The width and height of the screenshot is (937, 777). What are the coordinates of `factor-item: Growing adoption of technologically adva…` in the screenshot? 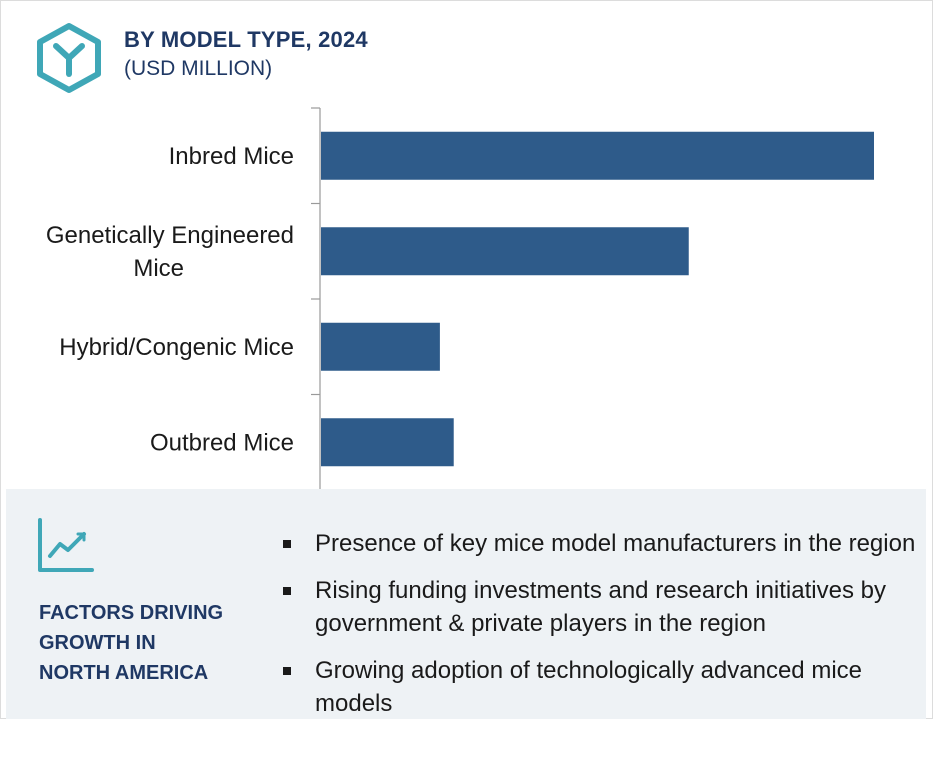 It's located at (600, 687).